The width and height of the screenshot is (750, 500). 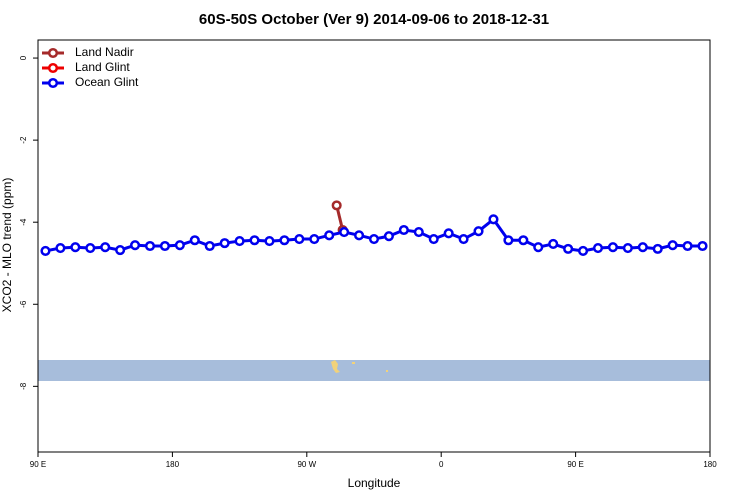 I want to click on legend-label: Land Nadir, so click(x=104, y=52).